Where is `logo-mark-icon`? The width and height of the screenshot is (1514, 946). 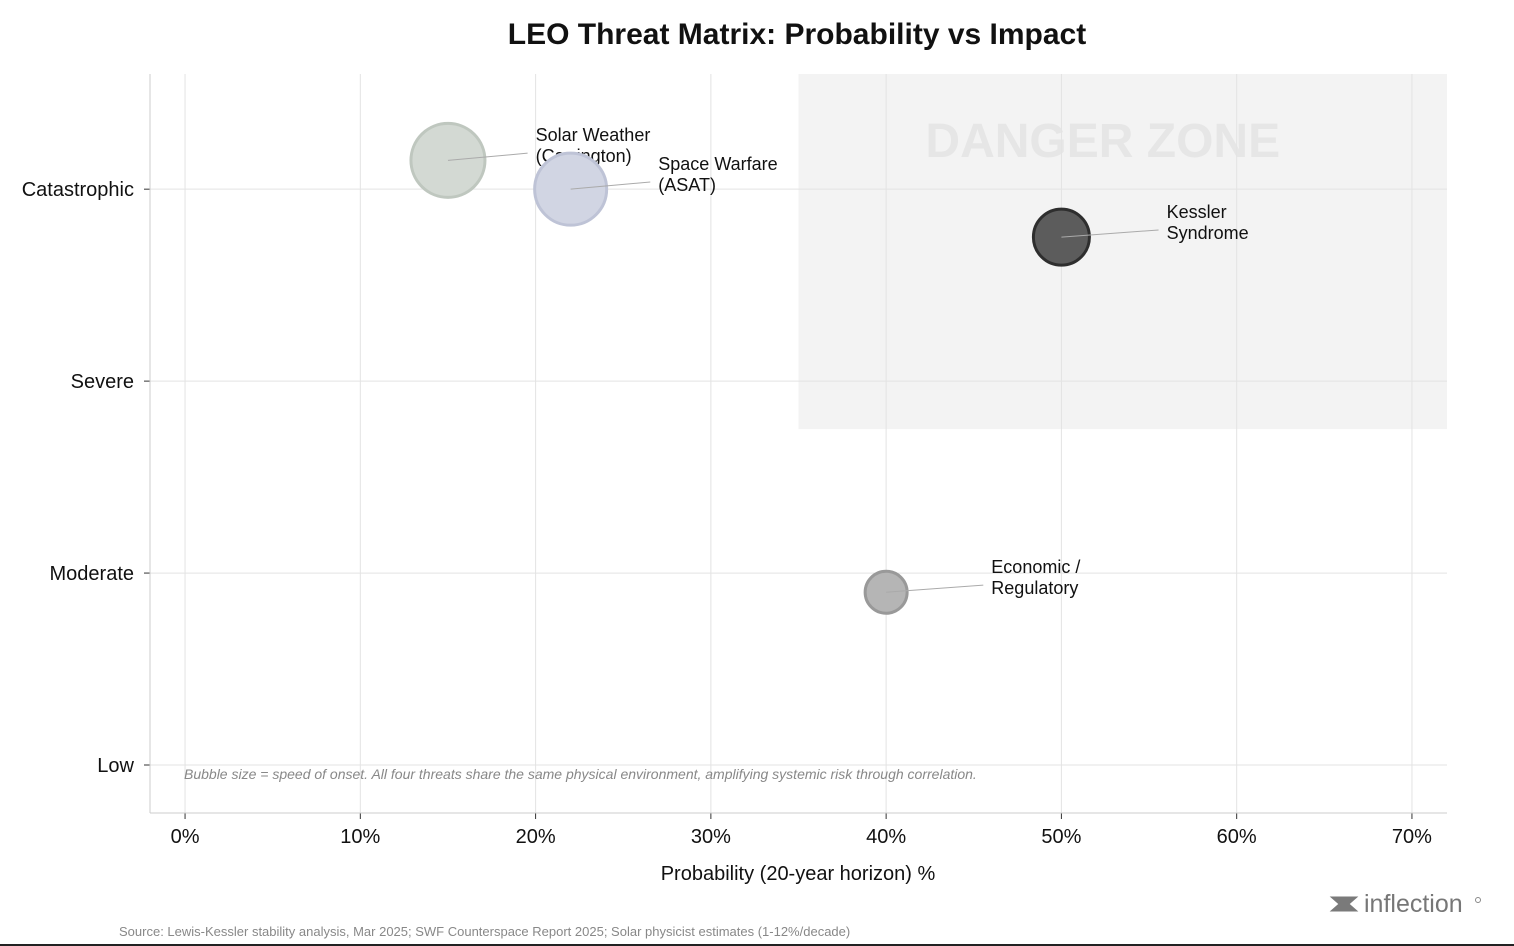
logo-mark-icon is located at coordinates (1344, 904).